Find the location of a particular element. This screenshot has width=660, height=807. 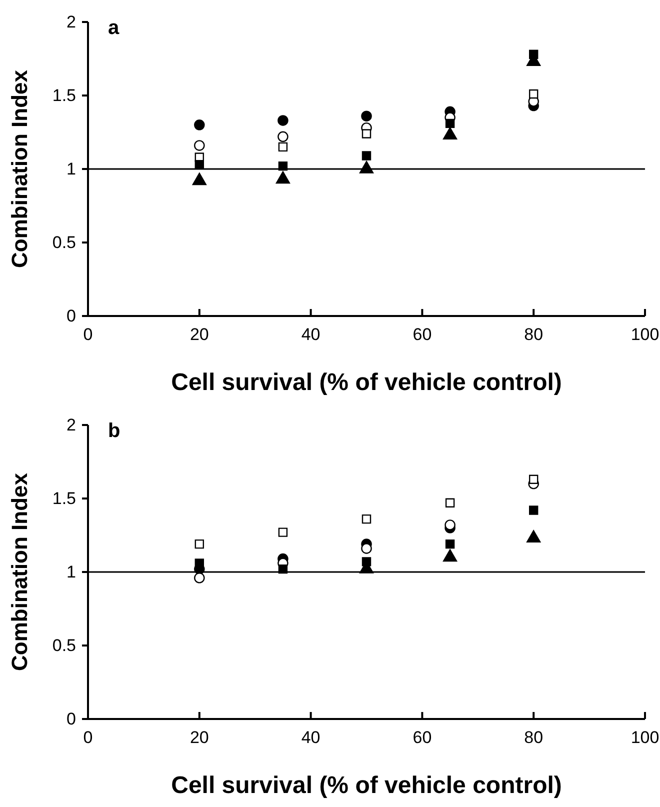

chart-title: b is located at coordinates (114, 431).